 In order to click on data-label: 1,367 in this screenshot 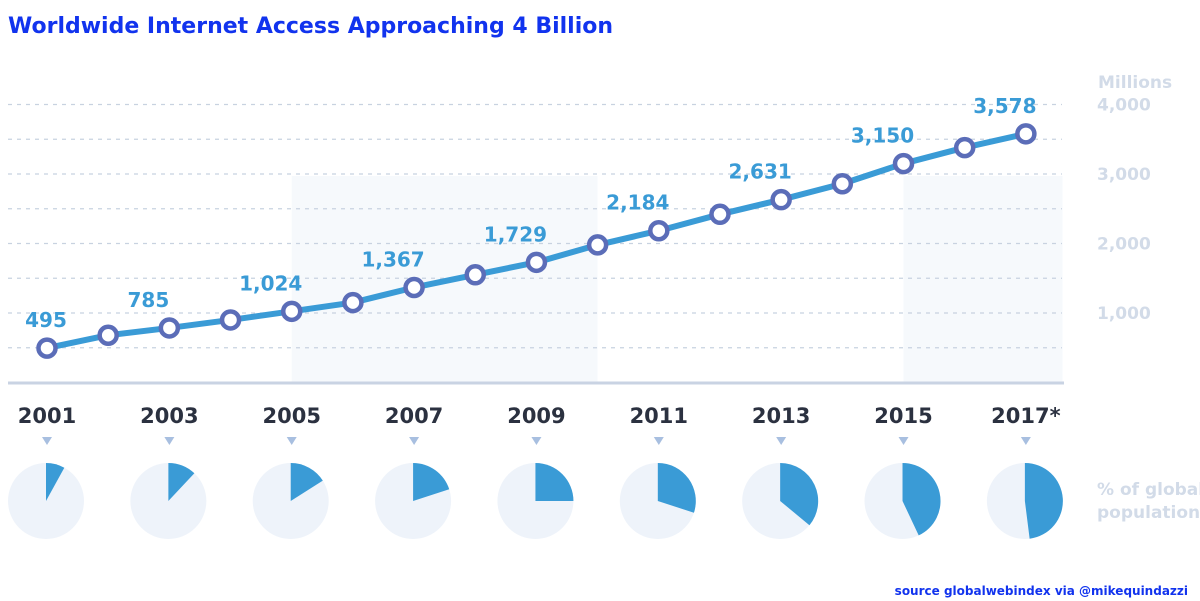, I will do `click(392, 259)`.